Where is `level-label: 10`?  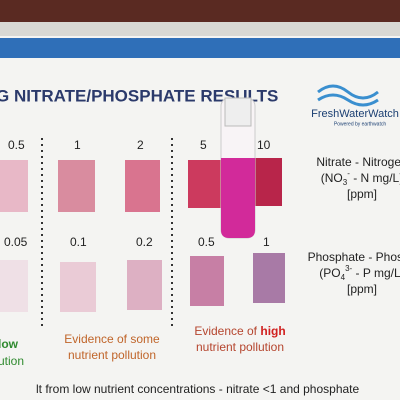 level-label: 10 is located at coordinates (264, 145).